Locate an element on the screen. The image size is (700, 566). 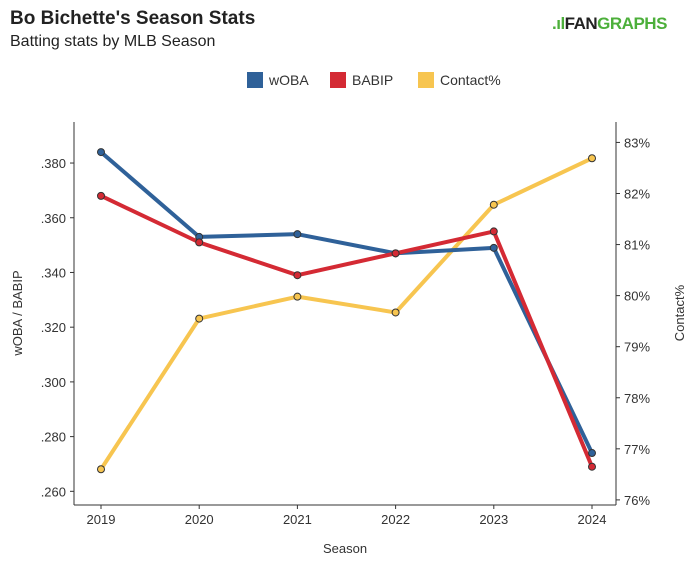
legend-label: Contact% is located at coordinates (470, 80).